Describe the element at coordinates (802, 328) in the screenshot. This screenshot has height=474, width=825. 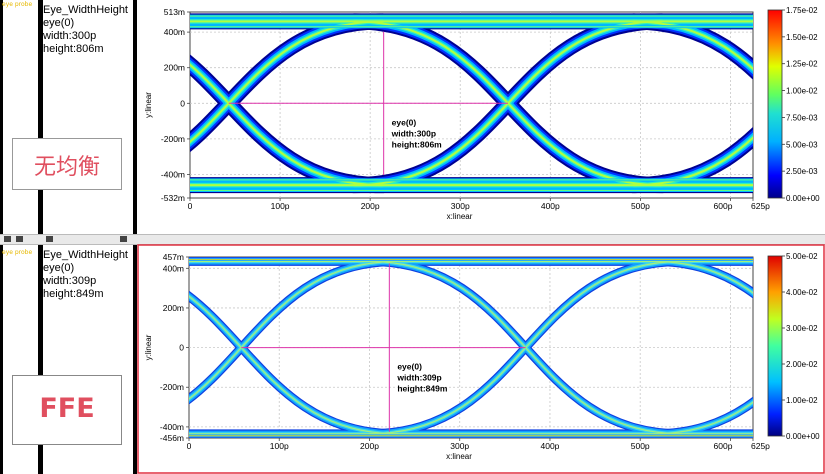
I see `colorbar-tick-label: 3.00e-02` at that location.